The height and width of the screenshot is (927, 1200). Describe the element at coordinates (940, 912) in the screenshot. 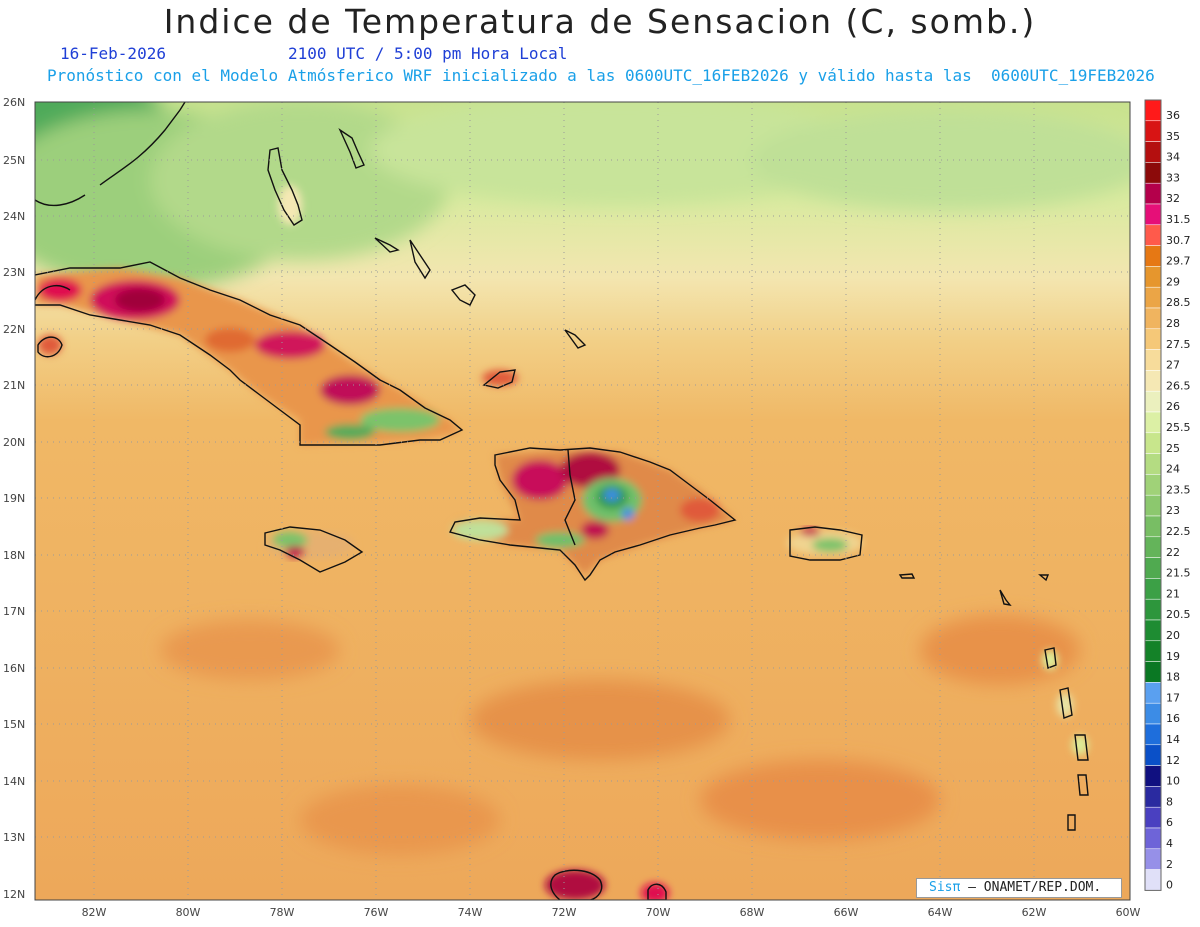

I see `lon-label: 64W` at that location.